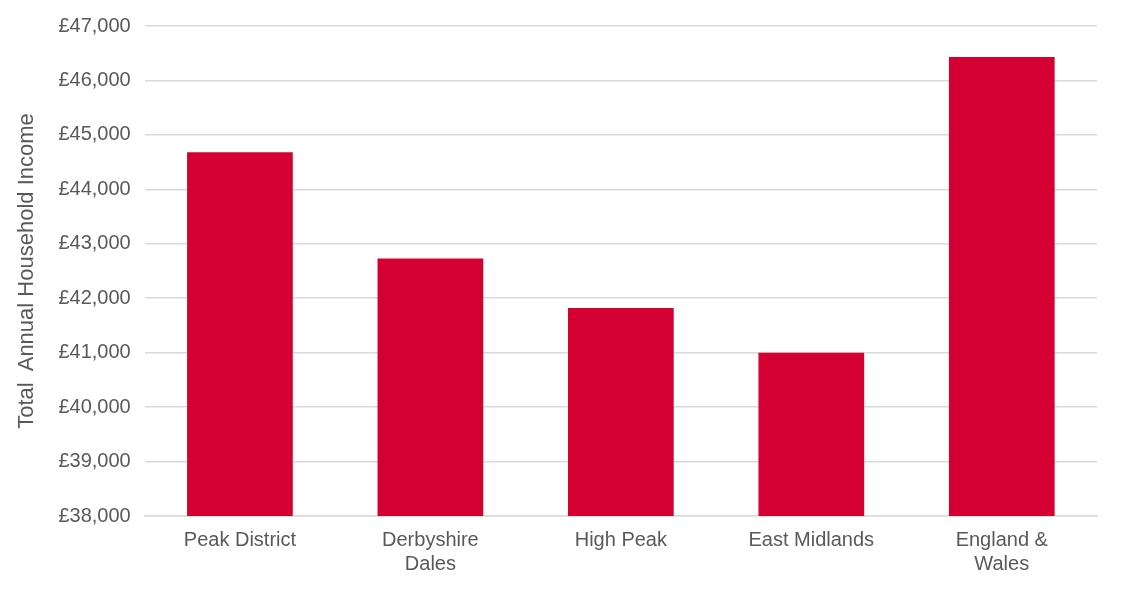  Describe the element at coordinates (94, 187) in the screenshot. I see `y-tick-label: £44,000` at that location.